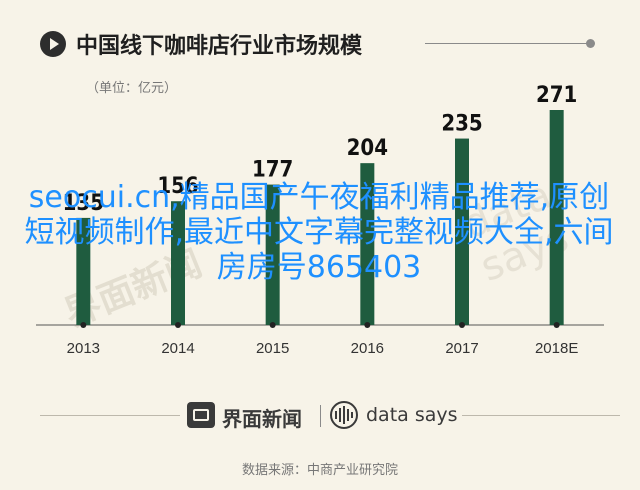  Describe the element at coordinates (367, 148) in the screenshot. I see `data-label-2016: 204` at that location.